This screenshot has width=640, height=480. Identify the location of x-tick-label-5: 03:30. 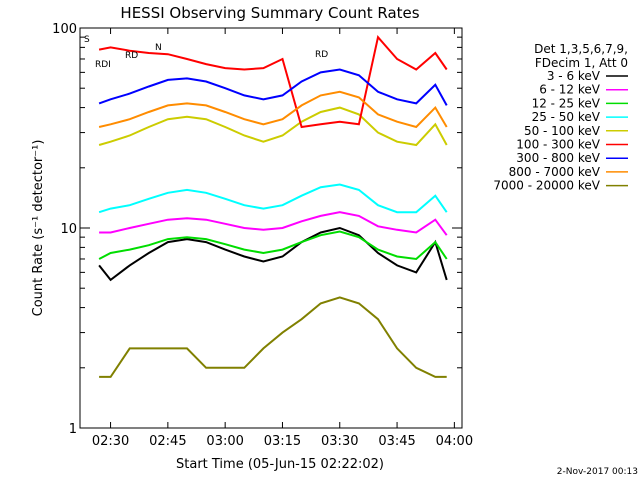
(339, 441).